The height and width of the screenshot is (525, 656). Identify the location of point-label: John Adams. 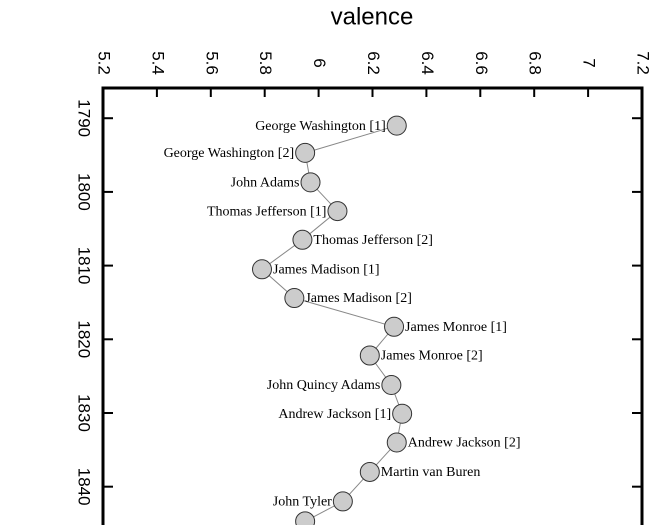
(265, 183).